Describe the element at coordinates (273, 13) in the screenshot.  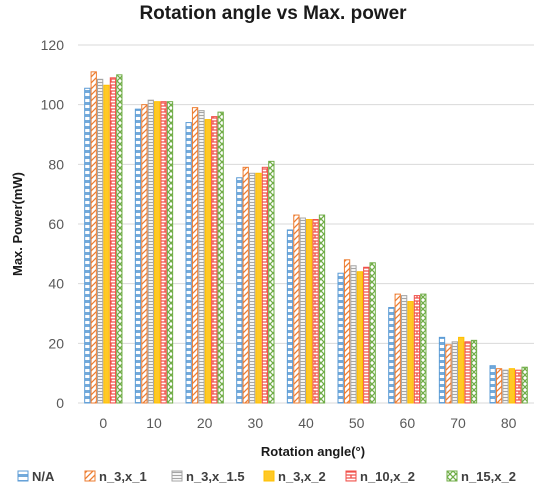
I see `chart-title: Rotation angle vs Max. power` at that location.